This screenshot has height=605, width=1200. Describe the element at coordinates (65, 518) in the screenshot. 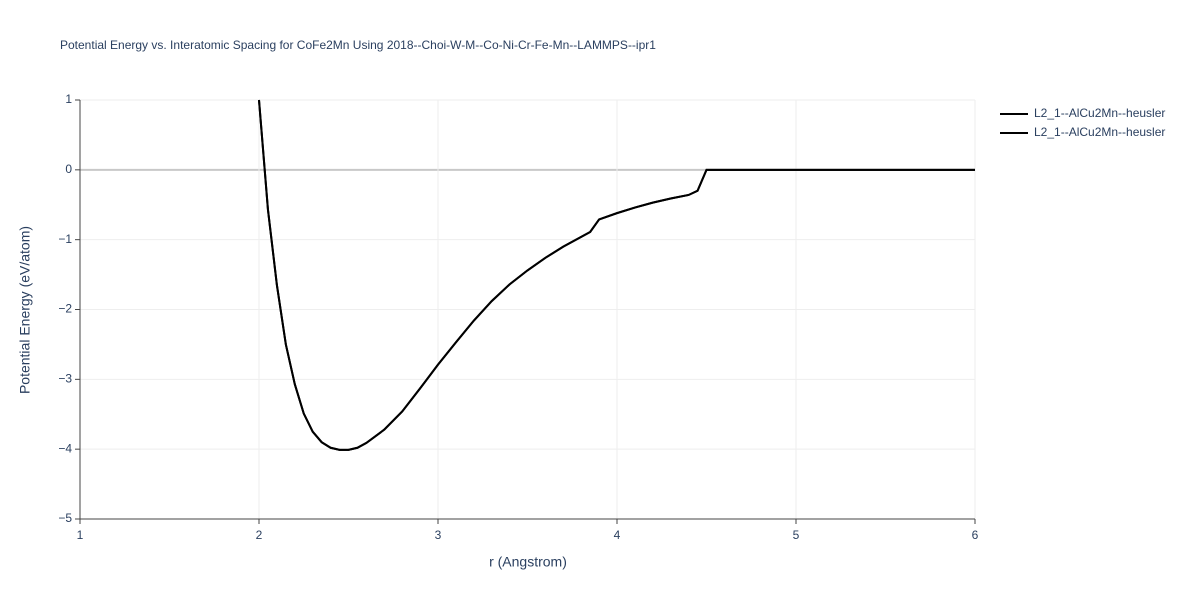

I see `y-tick-label: −5` at that location.